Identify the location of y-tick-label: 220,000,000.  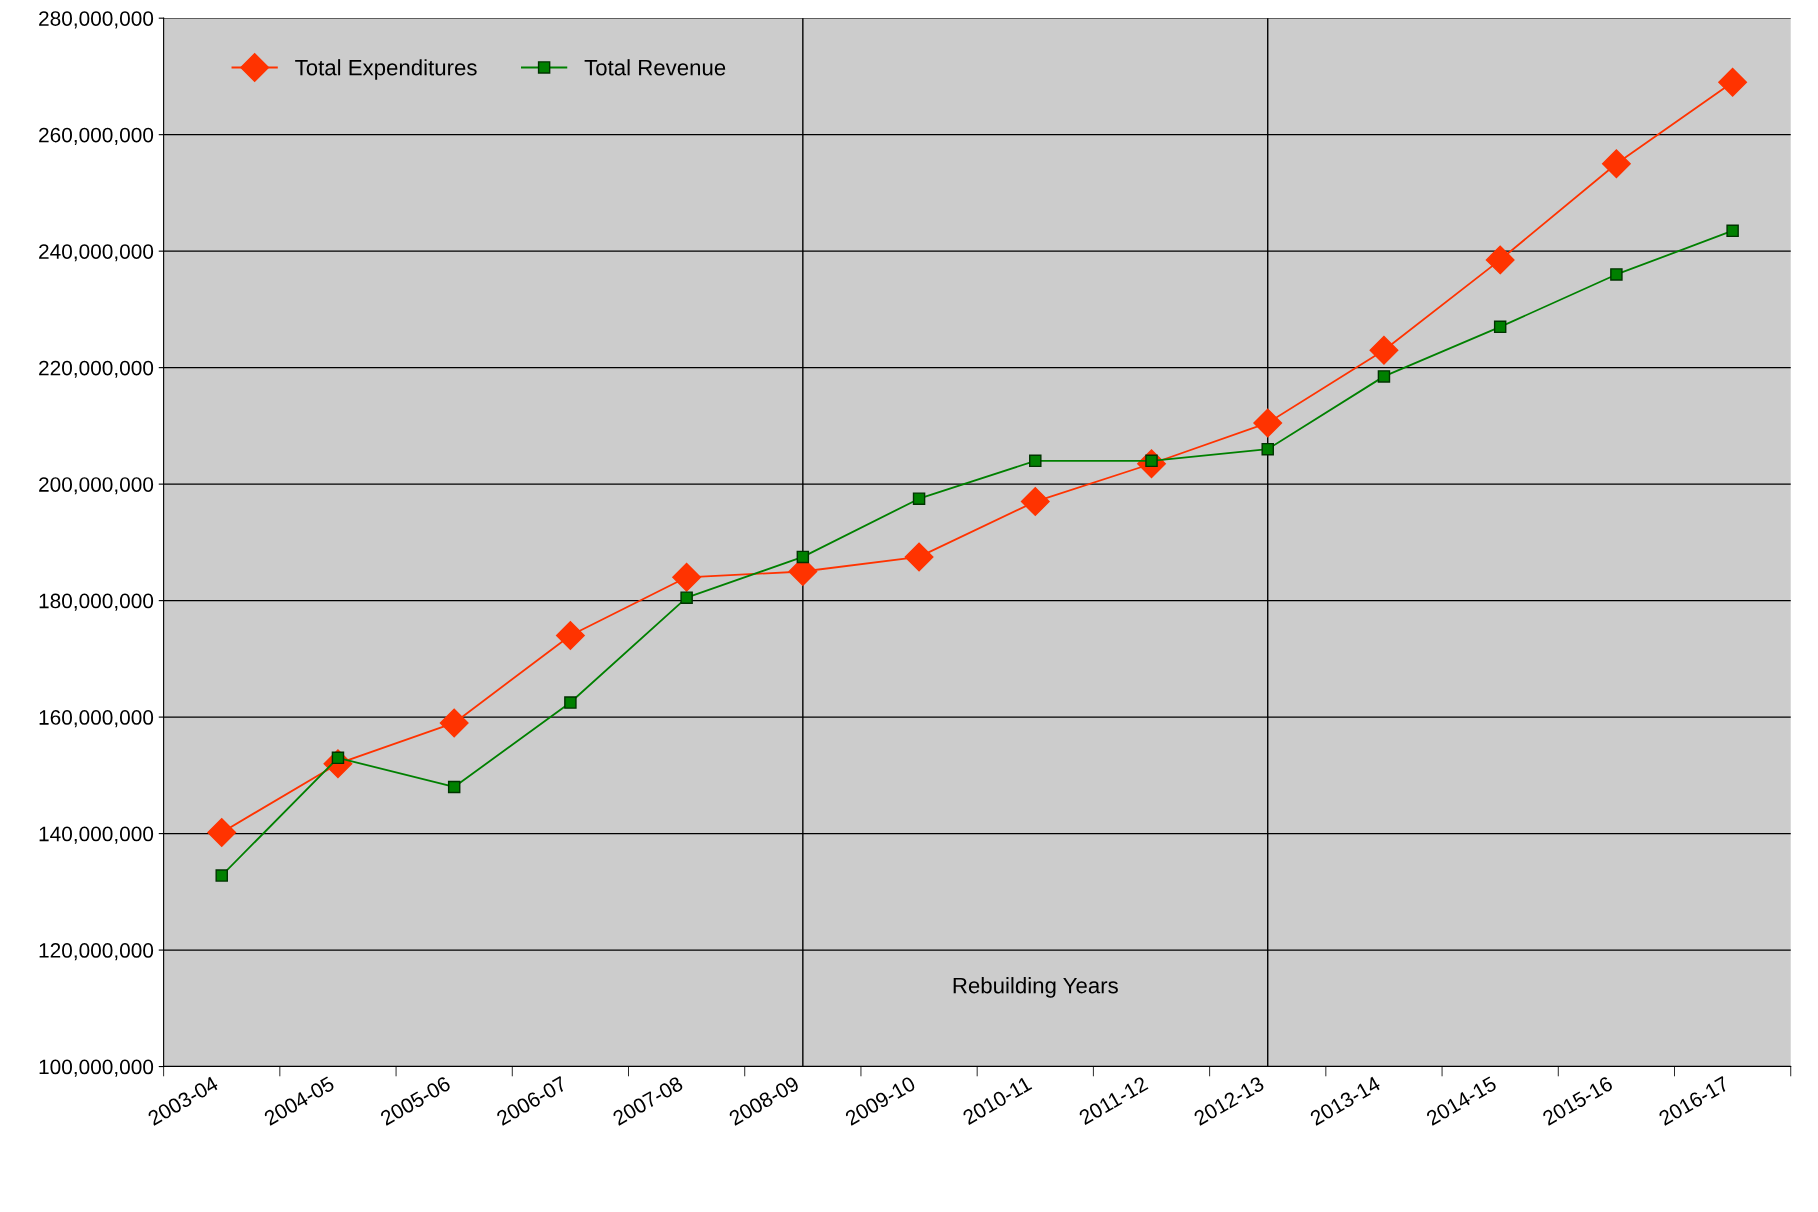
(96, 369).